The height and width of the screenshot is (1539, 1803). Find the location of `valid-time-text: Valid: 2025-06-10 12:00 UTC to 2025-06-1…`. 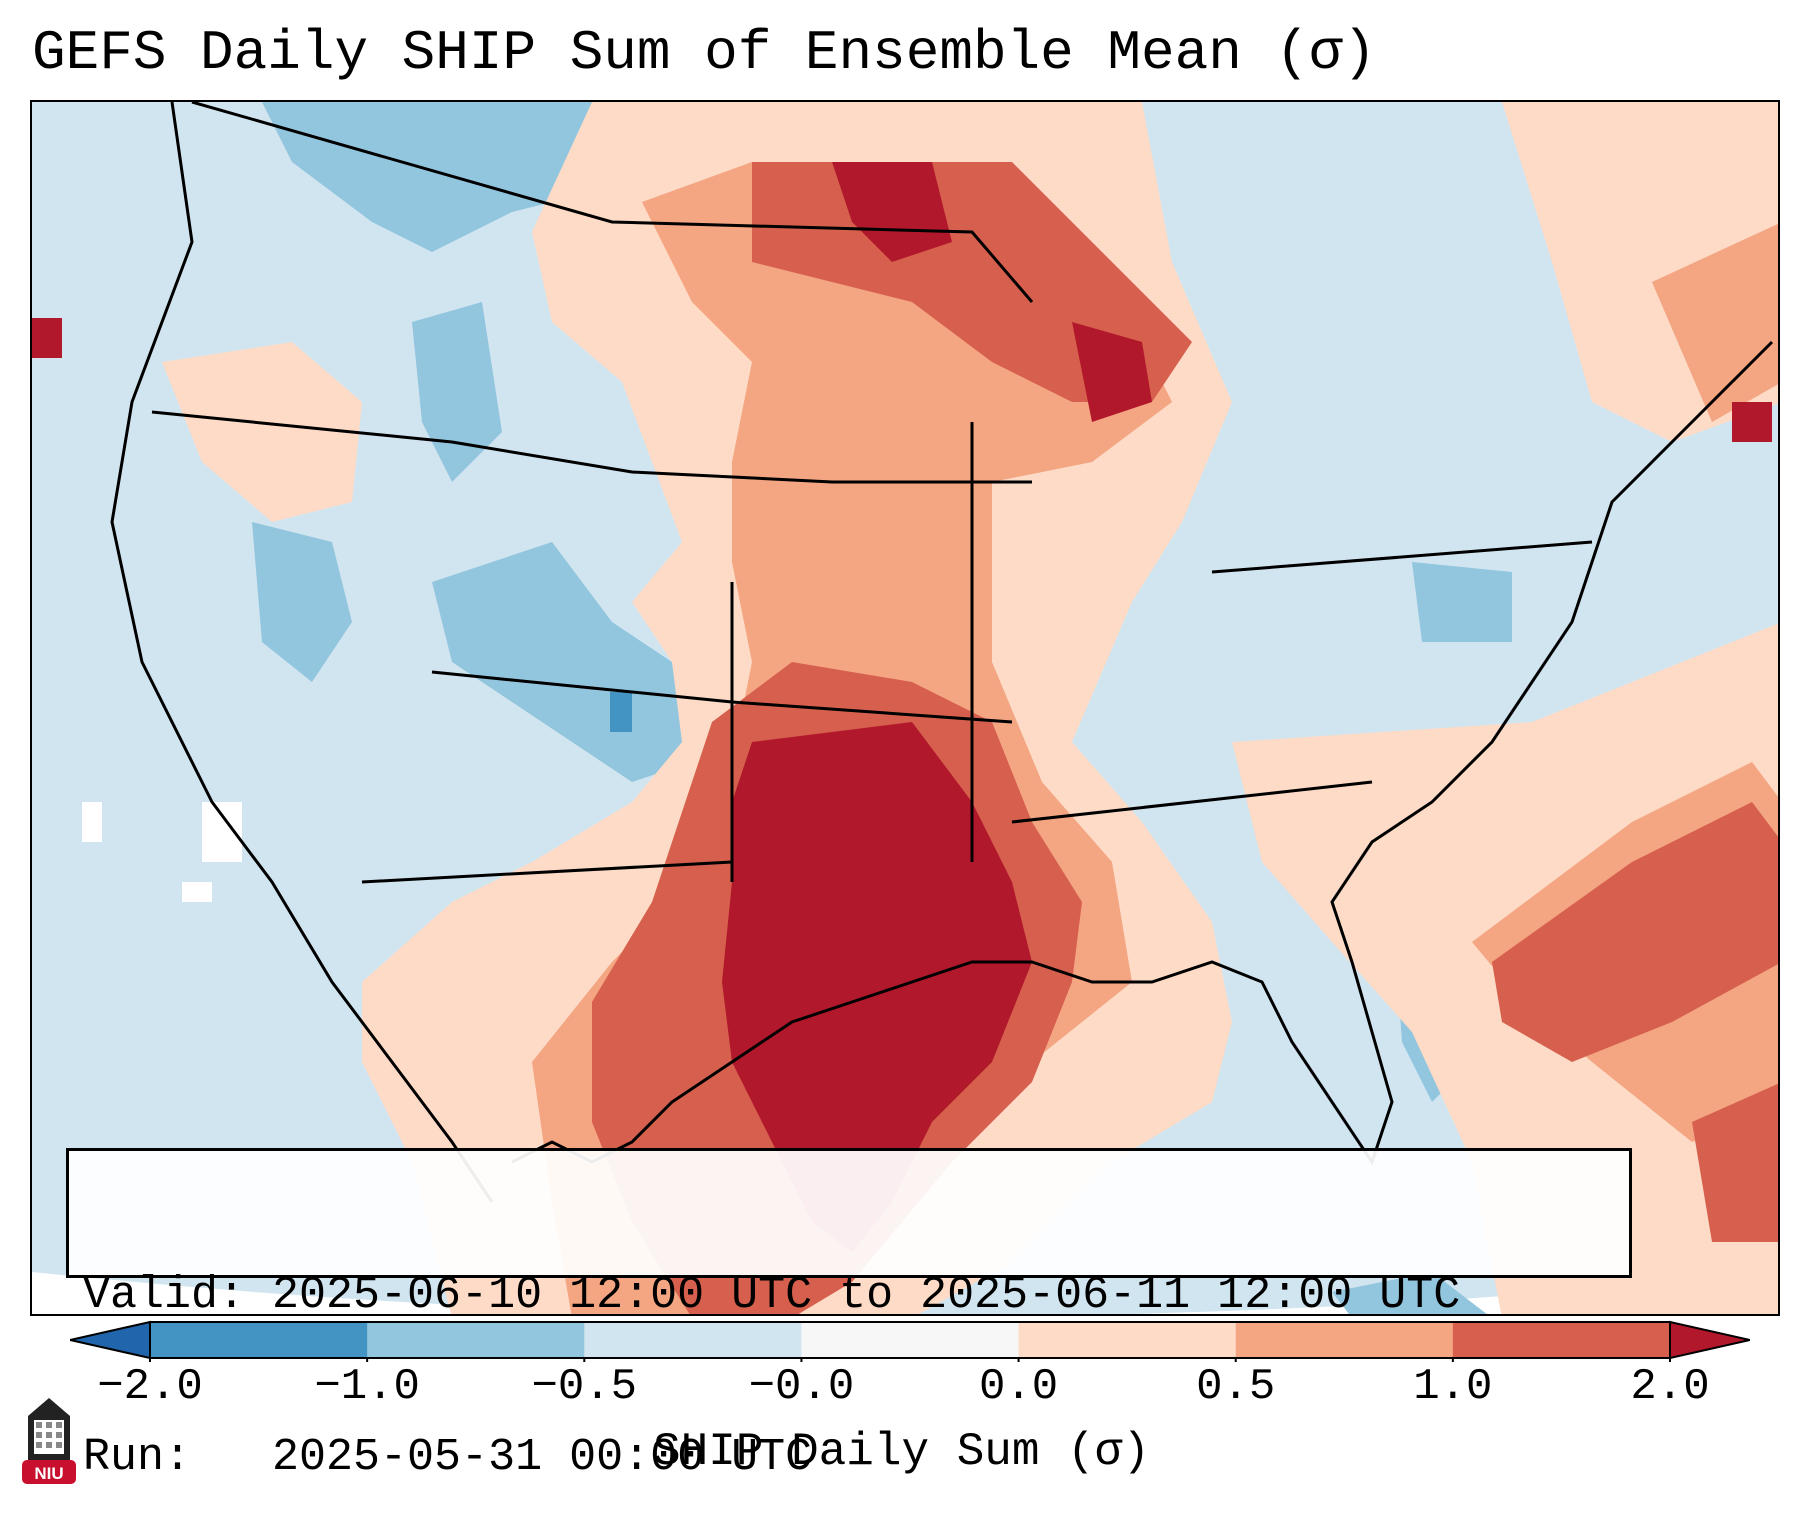

valid-time-text: Valid: 2025-06-10 12:00 UTC to 2025-06-1… is located at coordinates (772, 1295).